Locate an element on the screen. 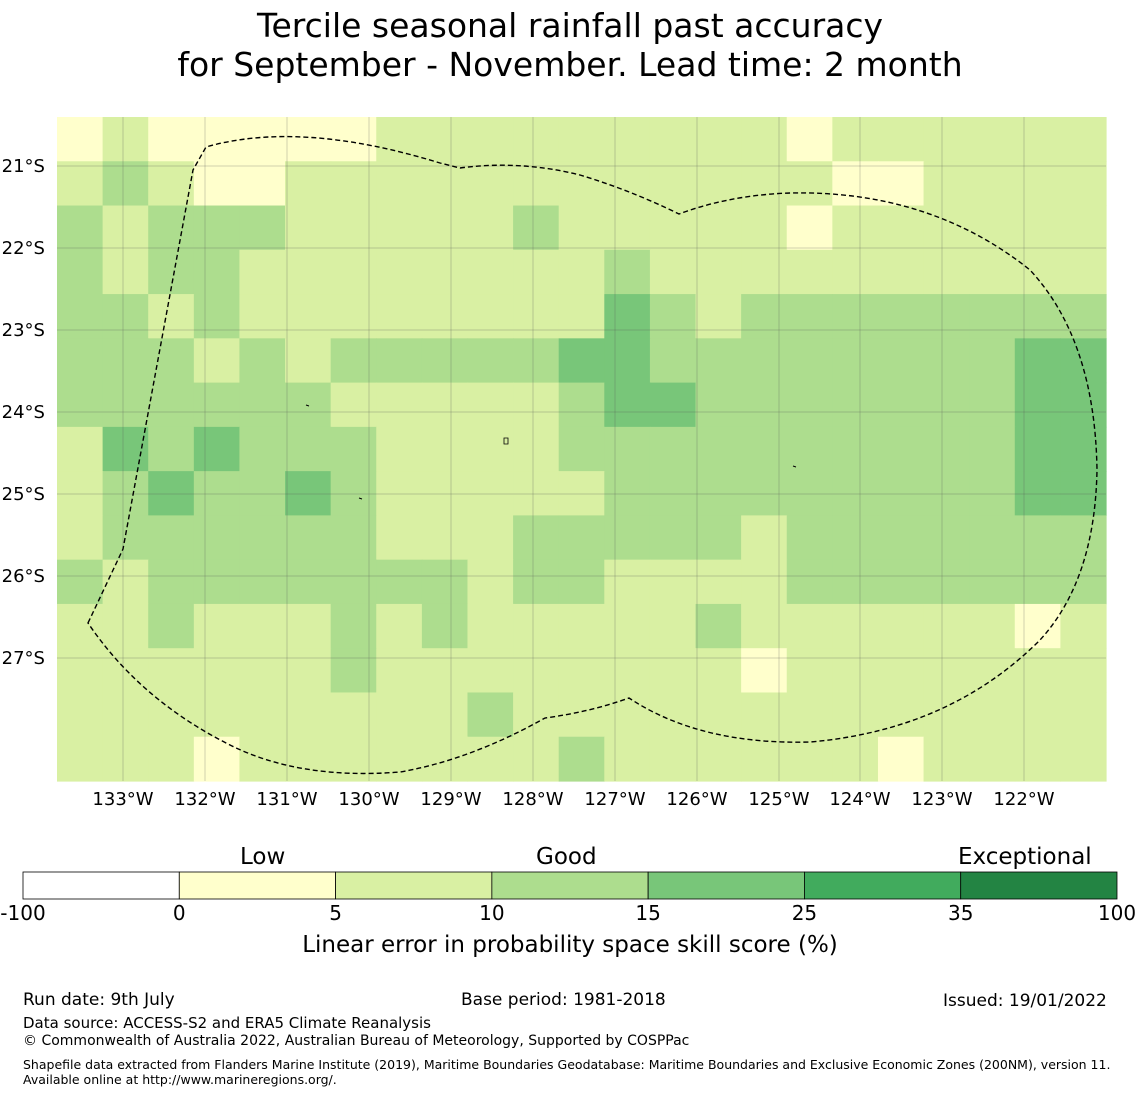 This screenshot has height=1095, width=1140. colorbar-tick-label: 25 is located at coordinates (804, 913).